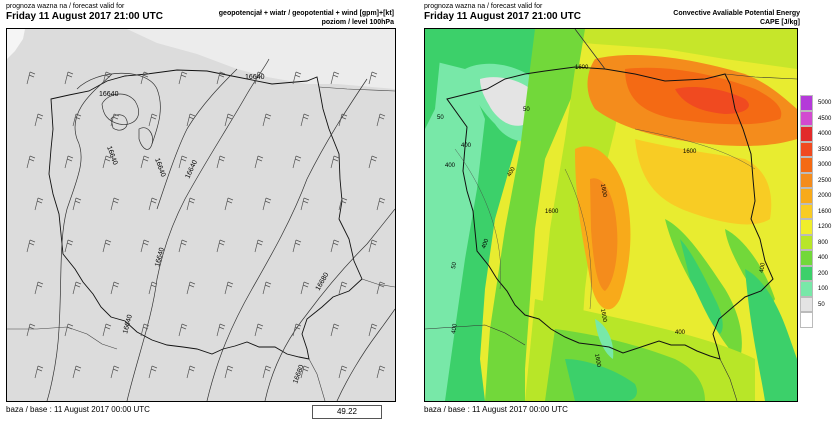 The height and width of the screenshot is (423, 834). I want to click on contour-line, so click(79, 237).